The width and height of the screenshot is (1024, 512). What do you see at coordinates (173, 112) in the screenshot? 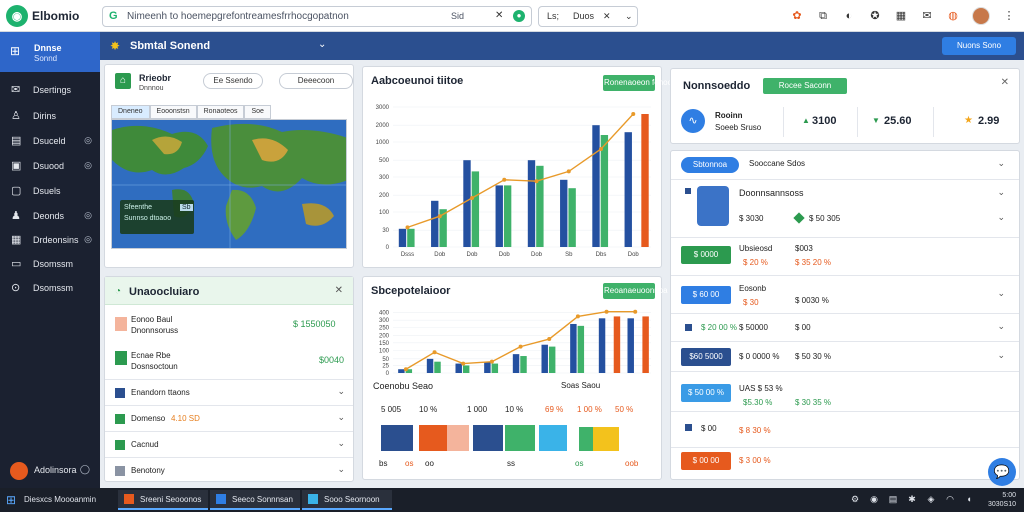
I see `tab-2: Eooonstsn` at bounding box center [173, 112].